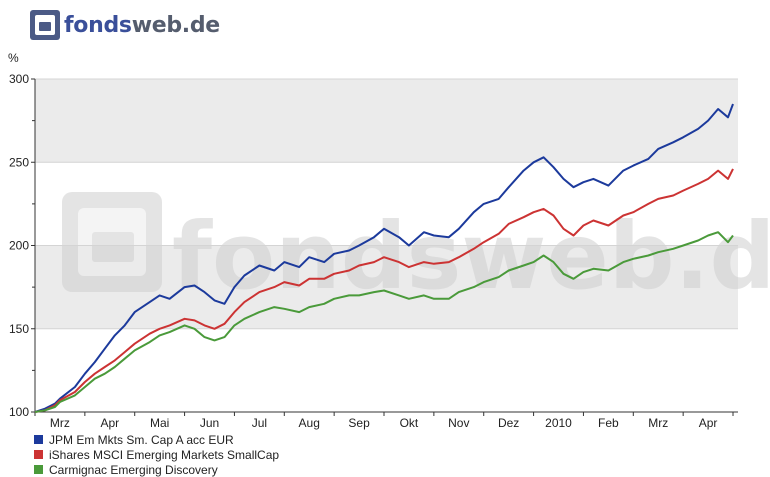  What do you see at coordinates (19, 162) in the screenshot?
I see `y-tick-label-250: 250` at bounding box center [19, 162].